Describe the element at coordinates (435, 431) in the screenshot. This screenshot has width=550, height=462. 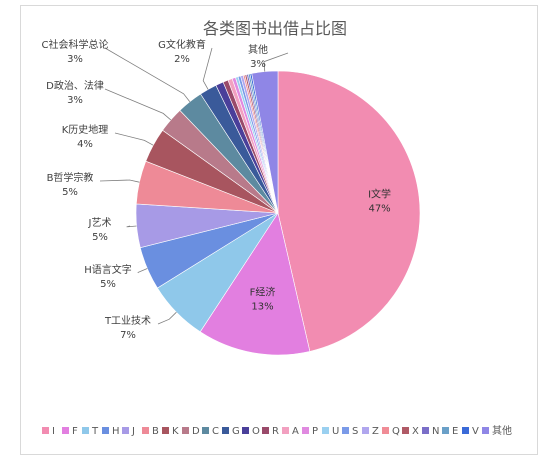
I see `legend-label: N` at that location.